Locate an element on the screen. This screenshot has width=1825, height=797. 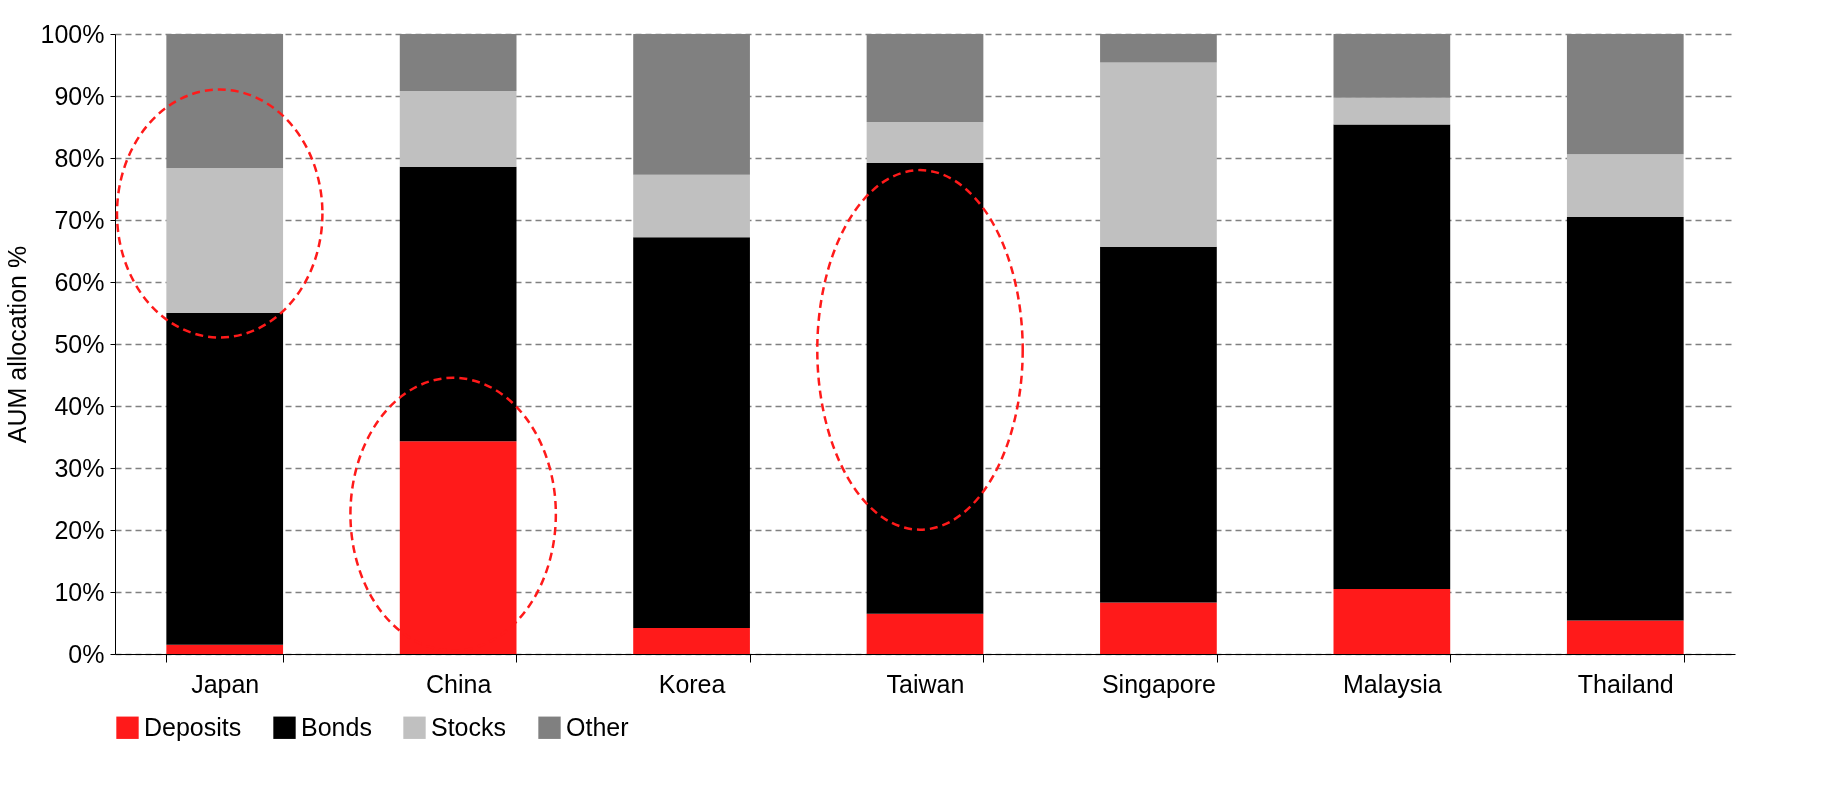
x-tick-label: Singapore is located at coordinates (1158, 683).